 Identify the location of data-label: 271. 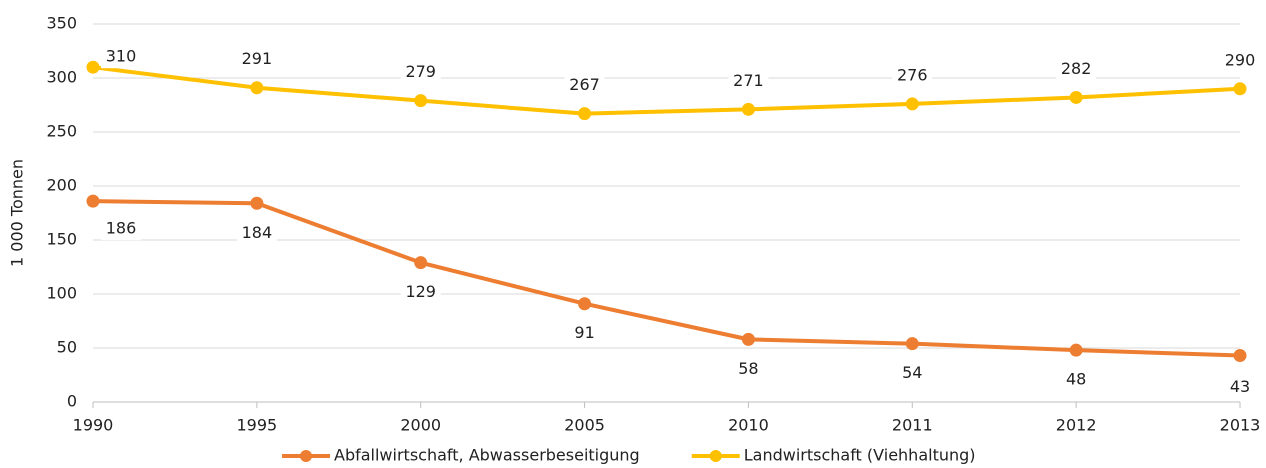
(748, 80).